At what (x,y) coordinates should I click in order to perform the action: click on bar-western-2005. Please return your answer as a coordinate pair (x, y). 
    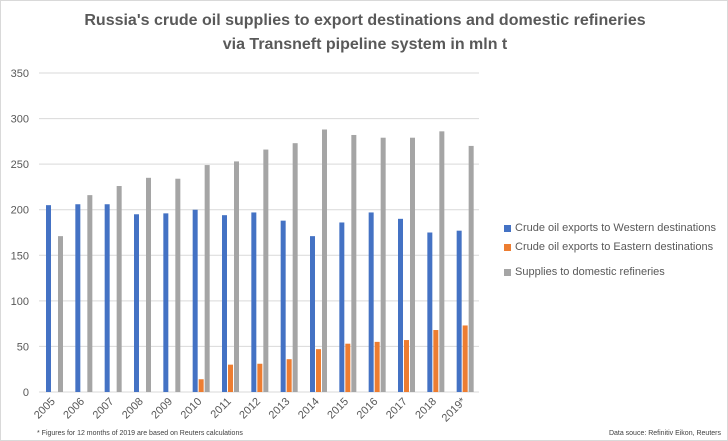
    Looking at the image, I should click on (48, 298).